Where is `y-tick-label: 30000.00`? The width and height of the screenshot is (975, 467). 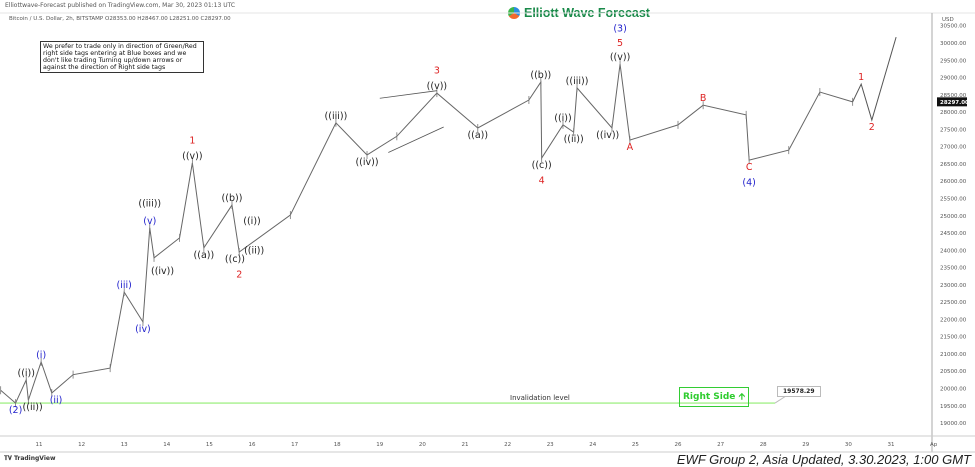 y-tick-label: 30000.00 is located at coordinates (953, 44).